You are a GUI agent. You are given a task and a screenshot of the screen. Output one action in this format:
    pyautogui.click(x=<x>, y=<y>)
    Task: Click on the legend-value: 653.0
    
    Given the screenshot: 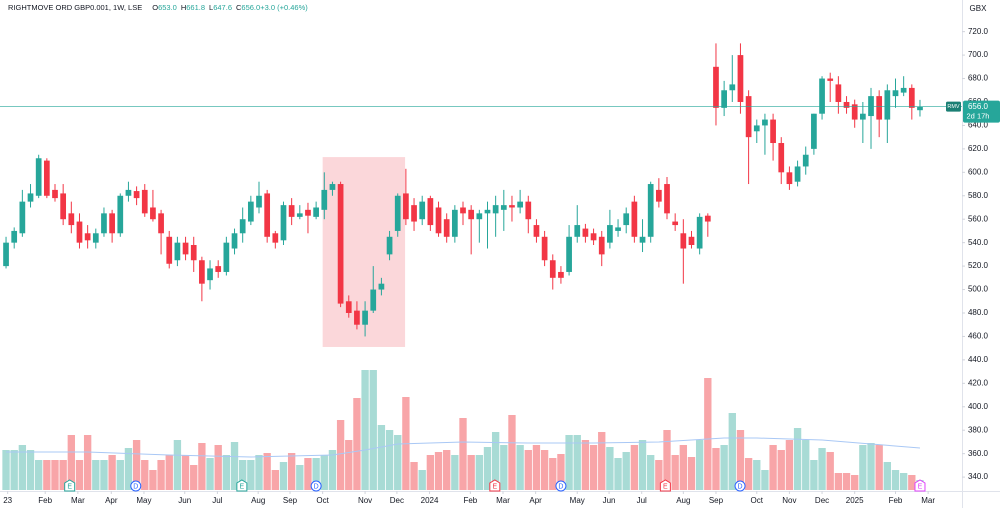 What is the action you would take?
    pyautogui.click(x=167, y=7)
    